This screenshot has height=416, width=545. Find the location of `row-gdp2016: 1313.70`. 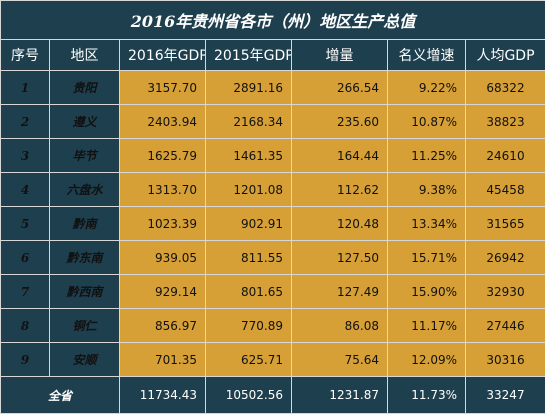

row-gdp2016: 1313.70 is located at coordinates (162, 189).